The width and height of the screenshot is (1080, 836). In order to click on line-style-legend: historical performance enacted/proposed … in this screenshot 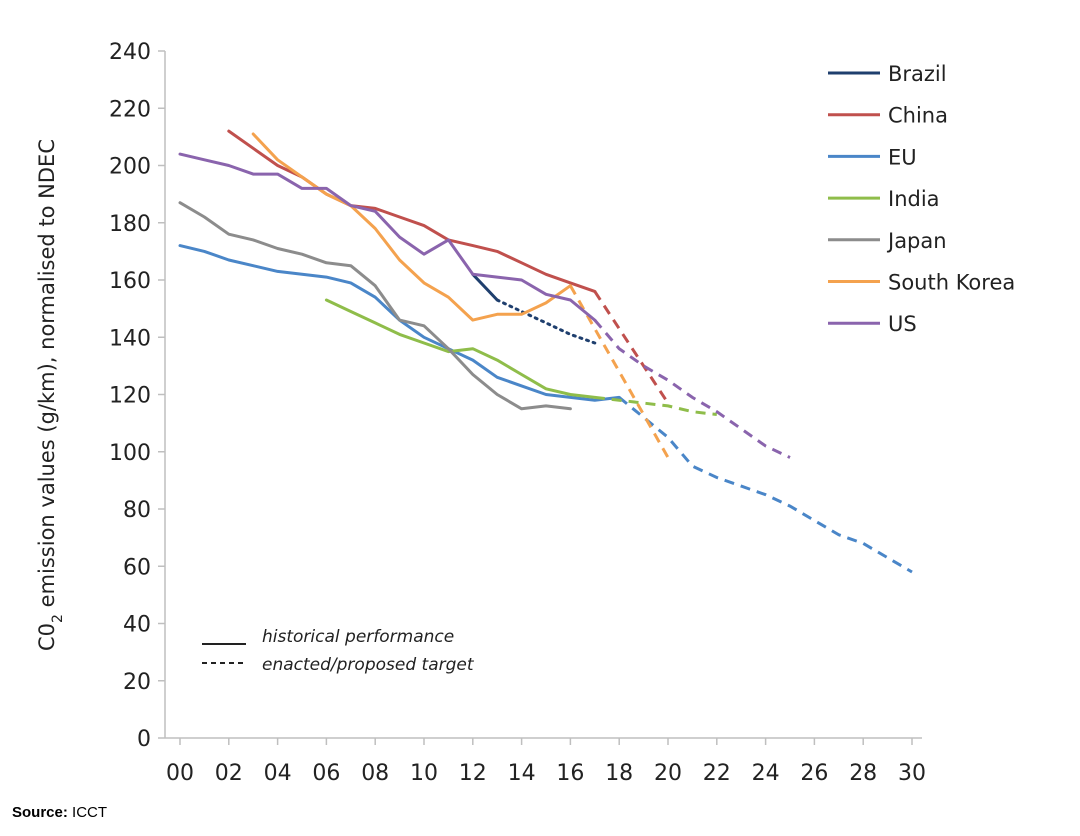, I will do `click(338, 651)`.